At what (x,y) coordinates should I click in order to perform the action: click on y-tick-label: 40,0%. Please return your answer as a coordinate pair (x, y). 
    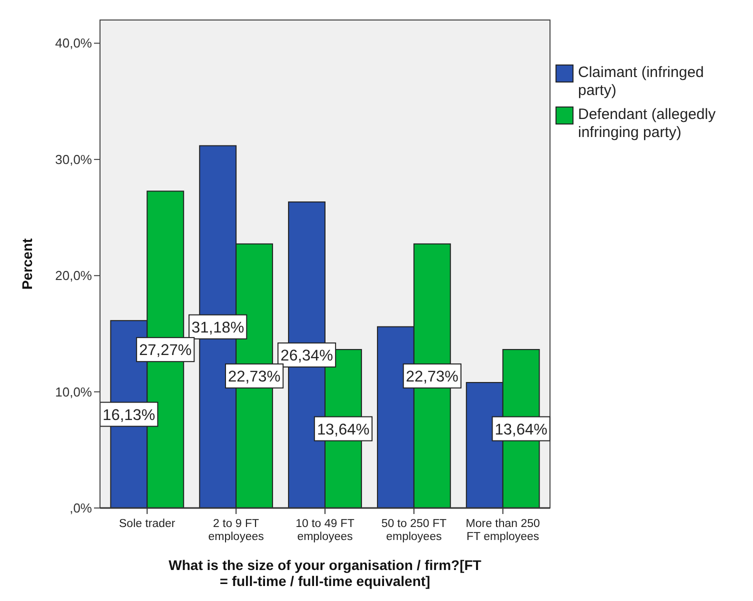
    Looking at the image, I should click on (73, 43).